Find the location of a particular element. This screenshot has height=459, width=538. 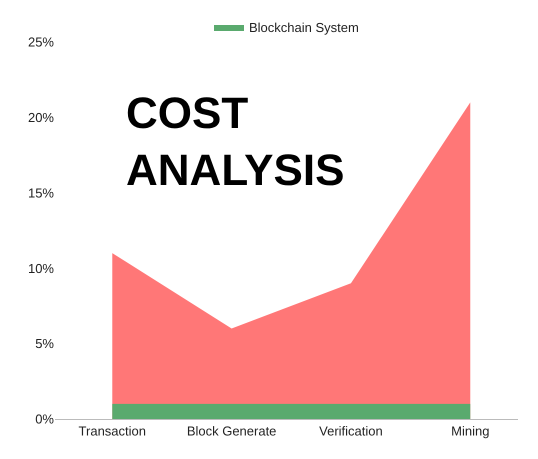

text: COST ANALYSIS is located at coordinates (235, 142).